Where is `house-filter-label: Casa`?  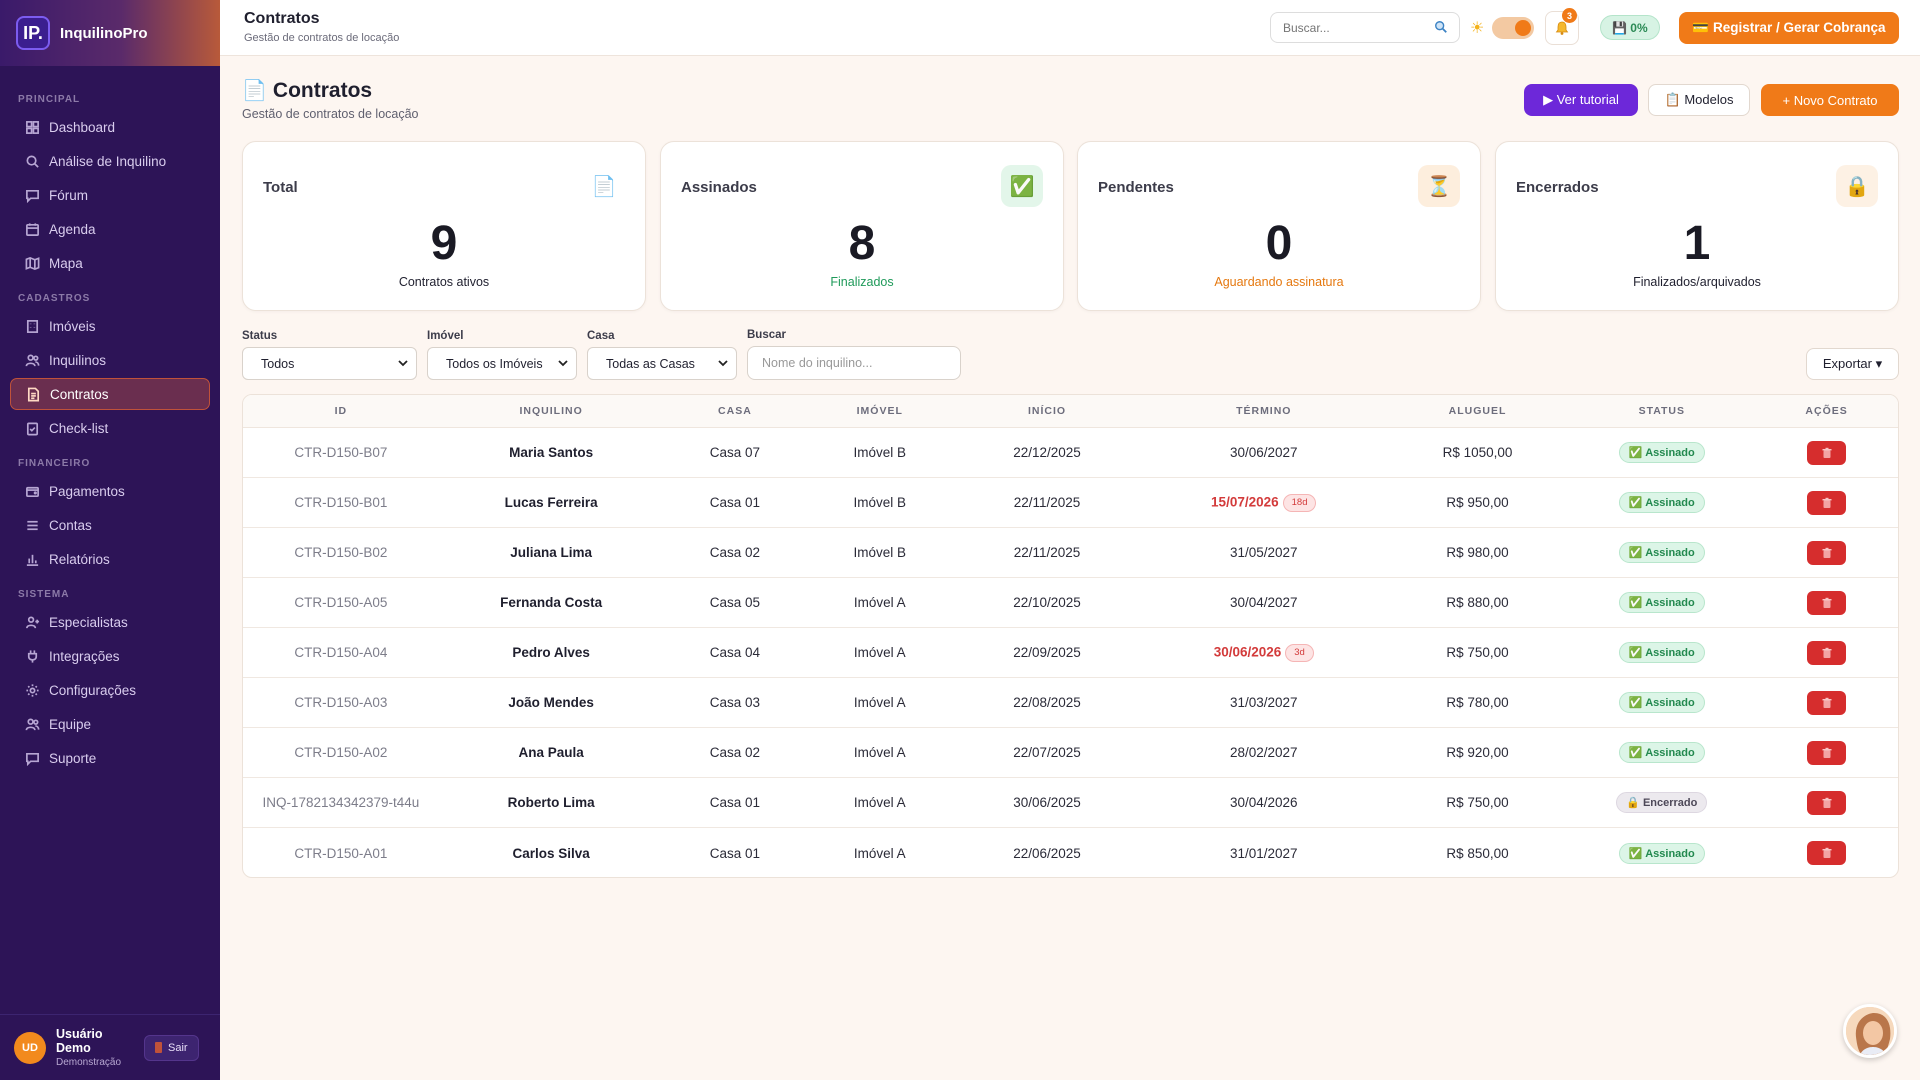
house-filter-label: Casa is located at coordinates (601, 336).